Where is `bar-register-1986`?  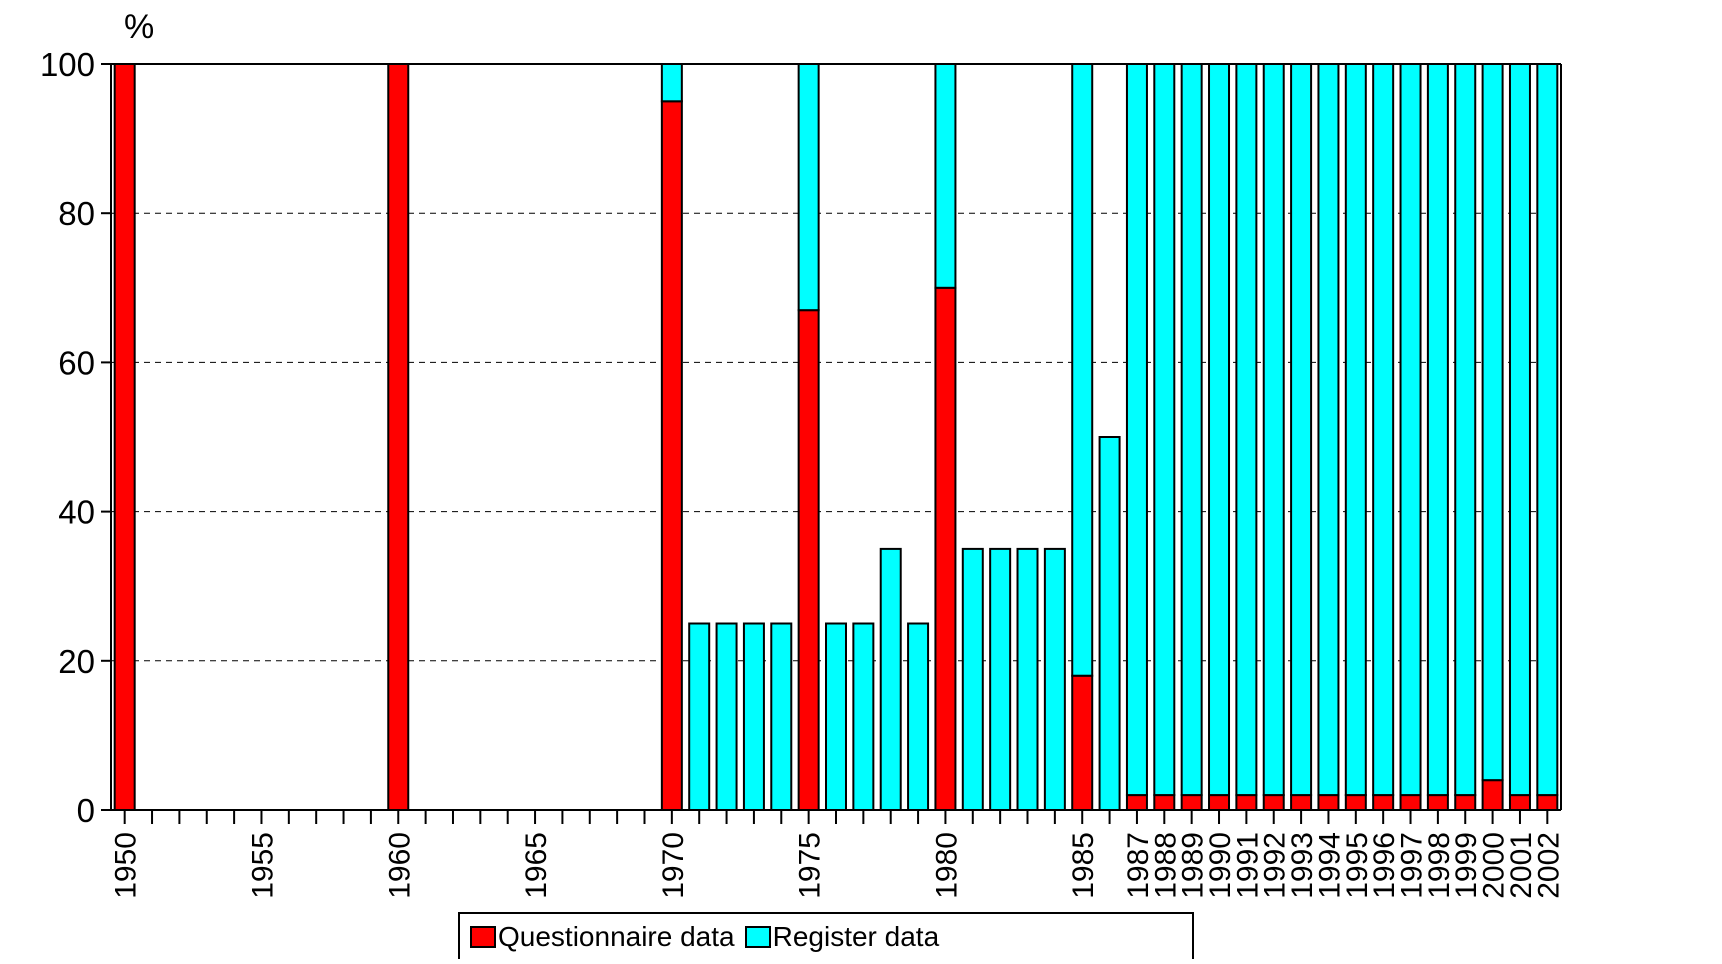 bar-register-1986 is located at coordinates (1109, 623).